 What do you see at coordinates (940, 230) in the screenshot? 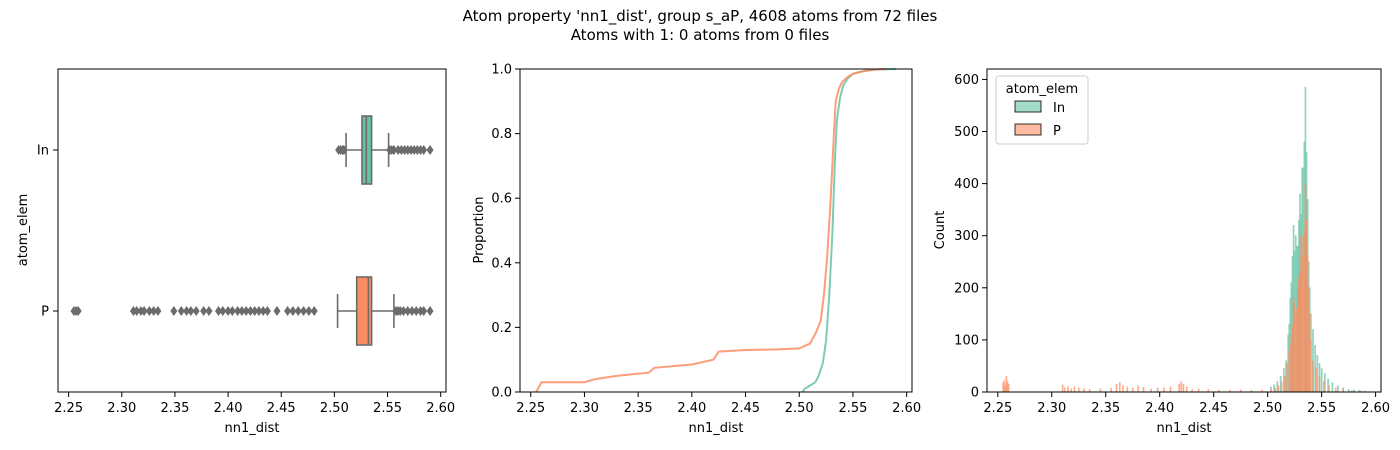
I see `histogram-y-label: Count` at bounding box center [940, 230].